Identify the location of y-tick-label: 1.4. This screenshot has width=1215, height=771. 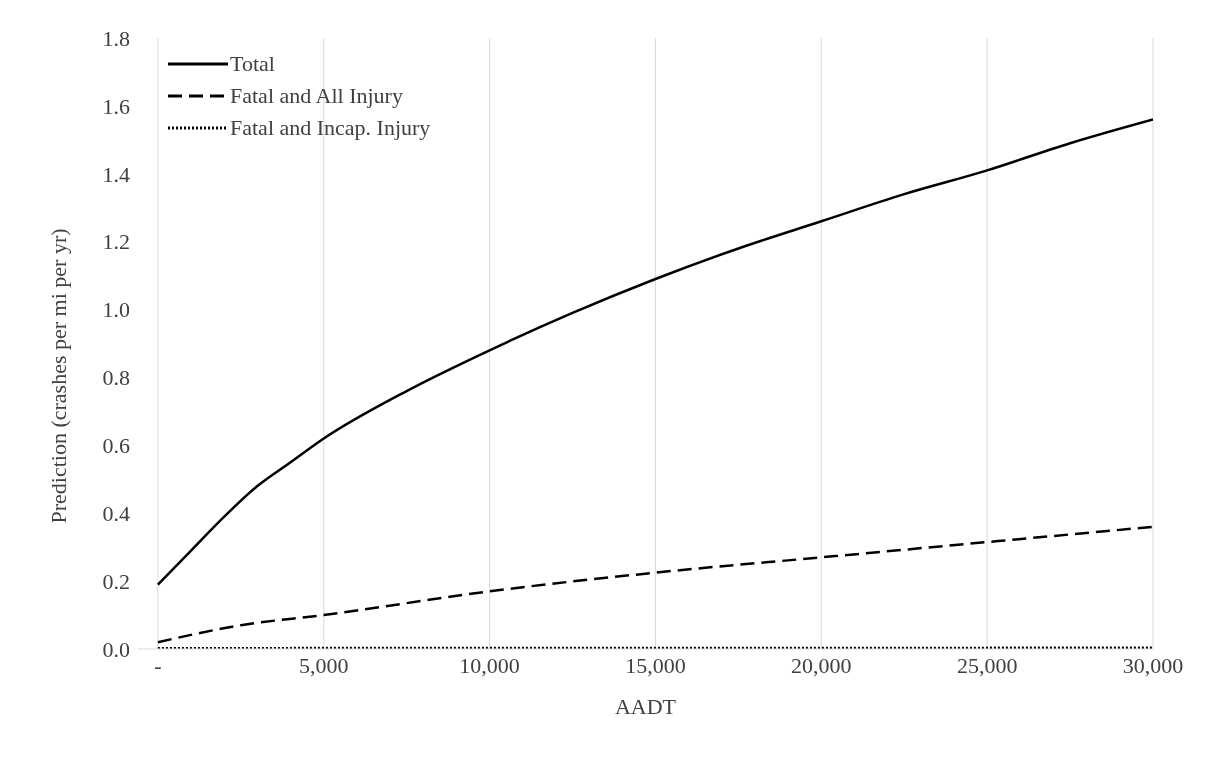
(116, 174).